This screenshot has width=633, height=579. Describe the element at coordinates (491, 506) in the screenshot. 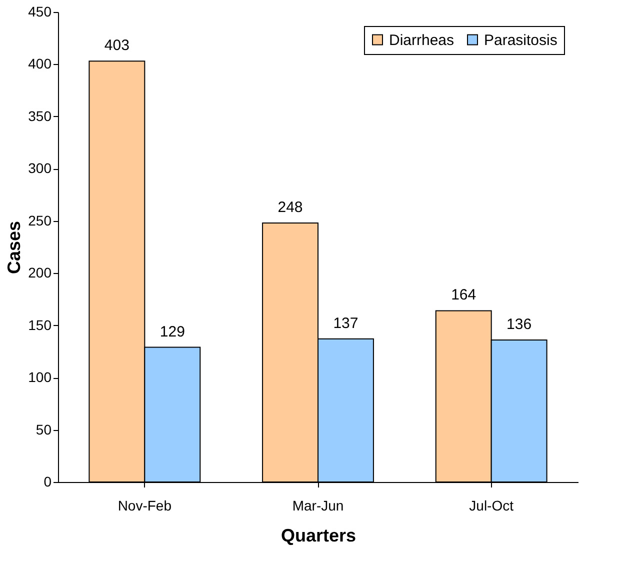

I see `x-tick-label: Jul-Oct` at that location.